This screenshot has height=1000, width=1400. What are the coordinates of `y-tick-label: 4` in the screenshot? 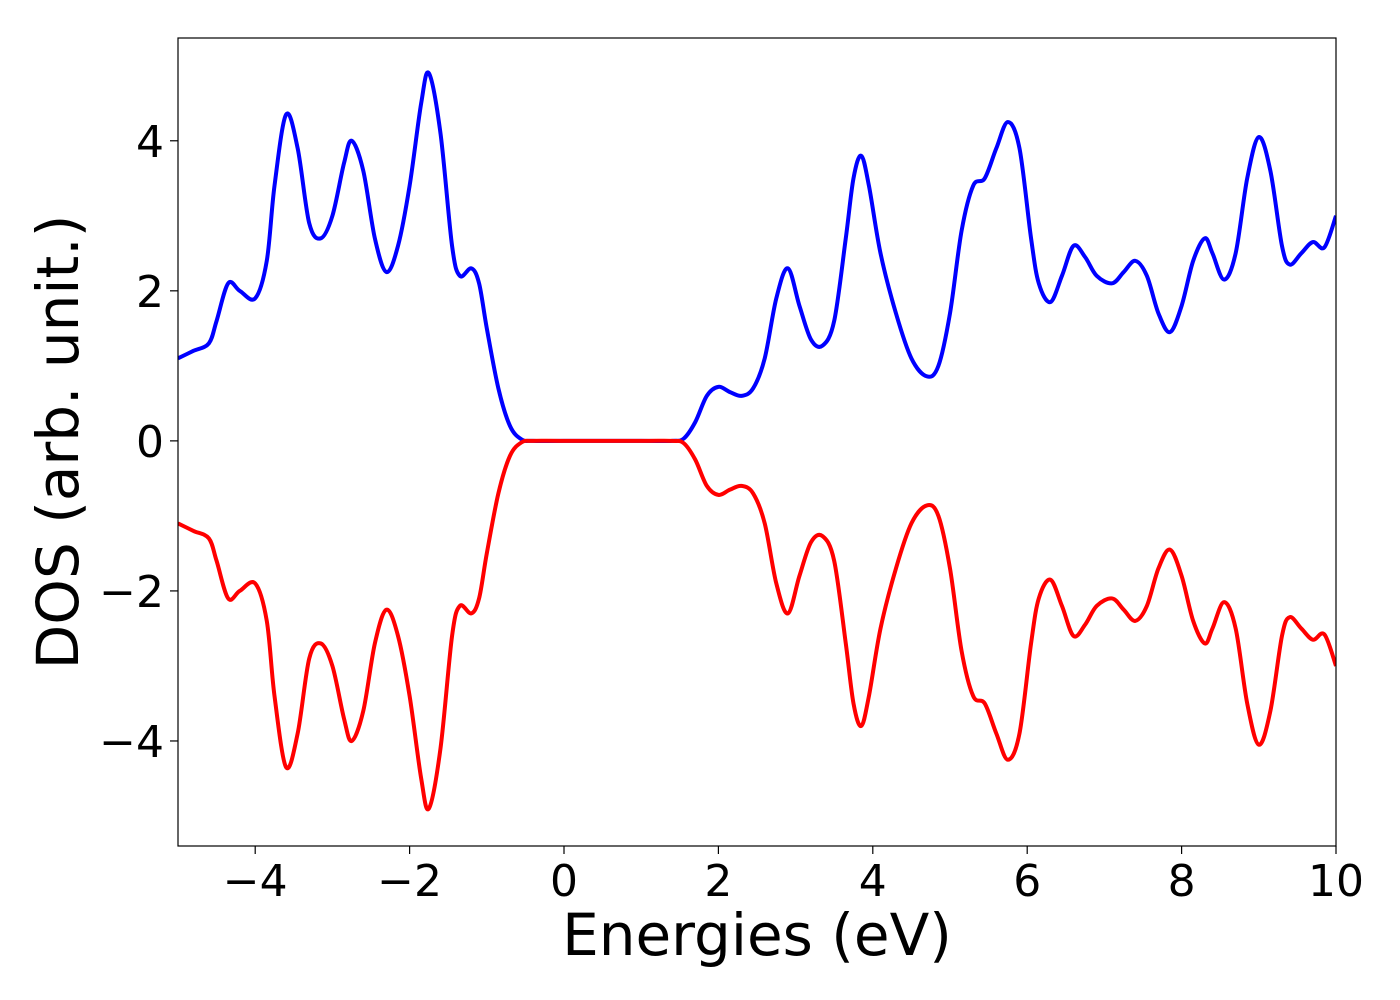 It's located at (150, 142).